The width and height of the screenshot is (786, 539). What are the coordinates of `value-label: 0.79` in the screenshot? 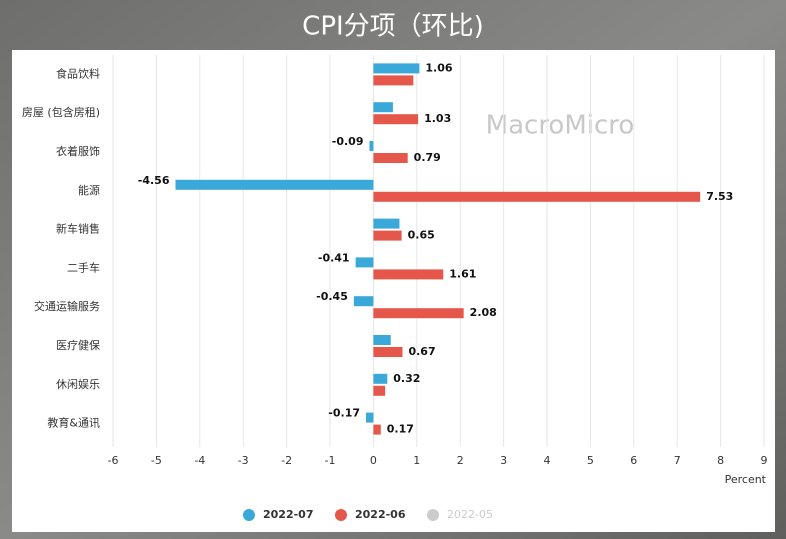 It's located at (427, 157).